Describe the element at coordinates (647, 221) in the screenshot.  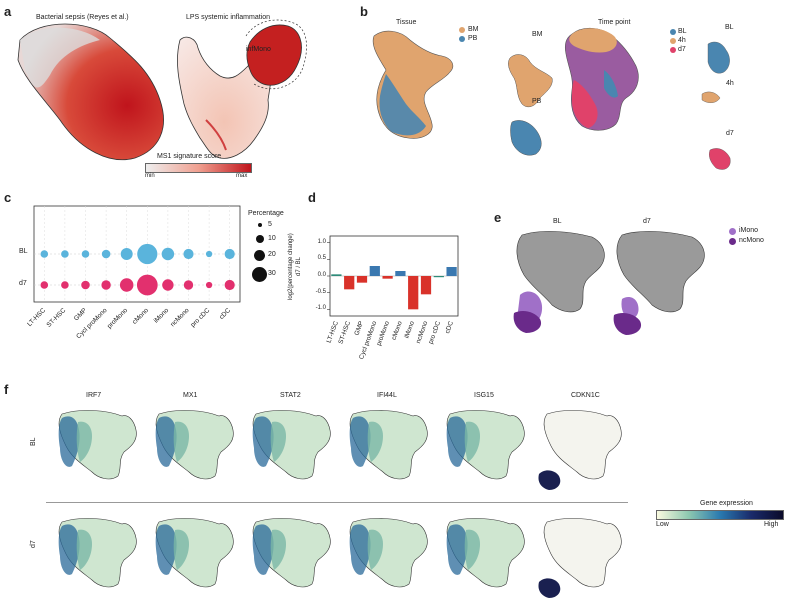
I see `e-title-d7: d7` at that location.